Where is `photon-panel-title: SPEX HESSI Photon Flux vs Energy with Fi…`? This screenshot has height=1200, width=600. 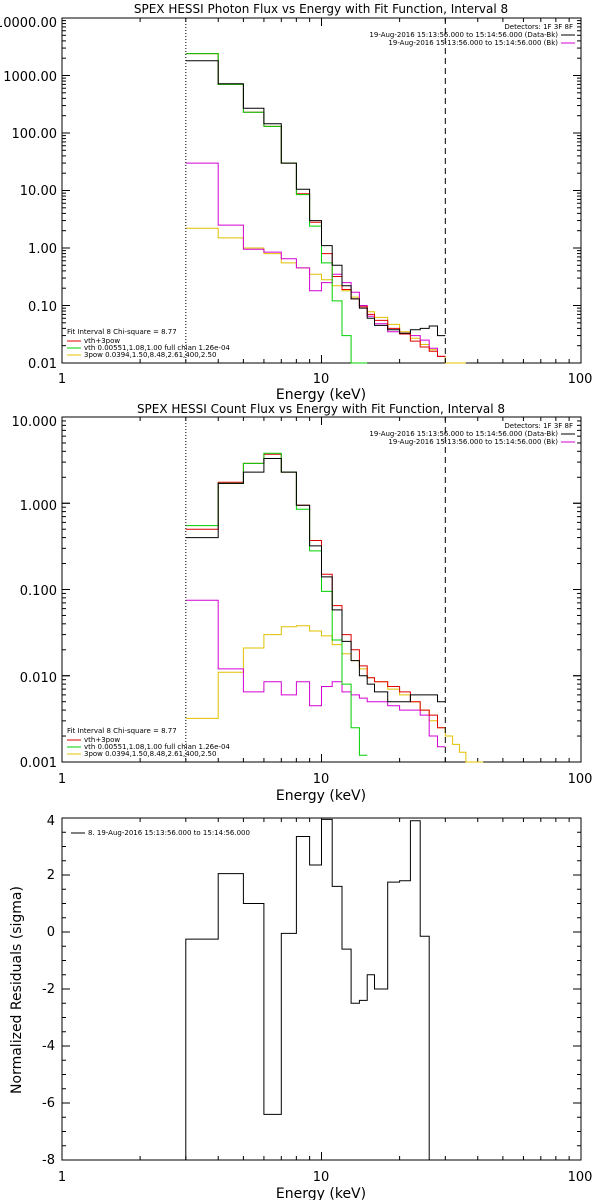 photon-panel-title: SPEX HESSI Photon Flux vs Energy with Fi… is located at coordinates (321, 9).